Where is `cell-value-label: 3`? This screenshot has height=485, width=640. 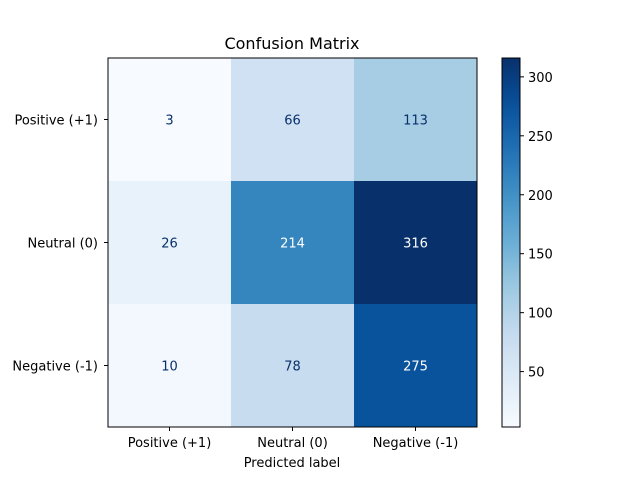
cell-value-label: 3 is located at coordinates (169, 121).